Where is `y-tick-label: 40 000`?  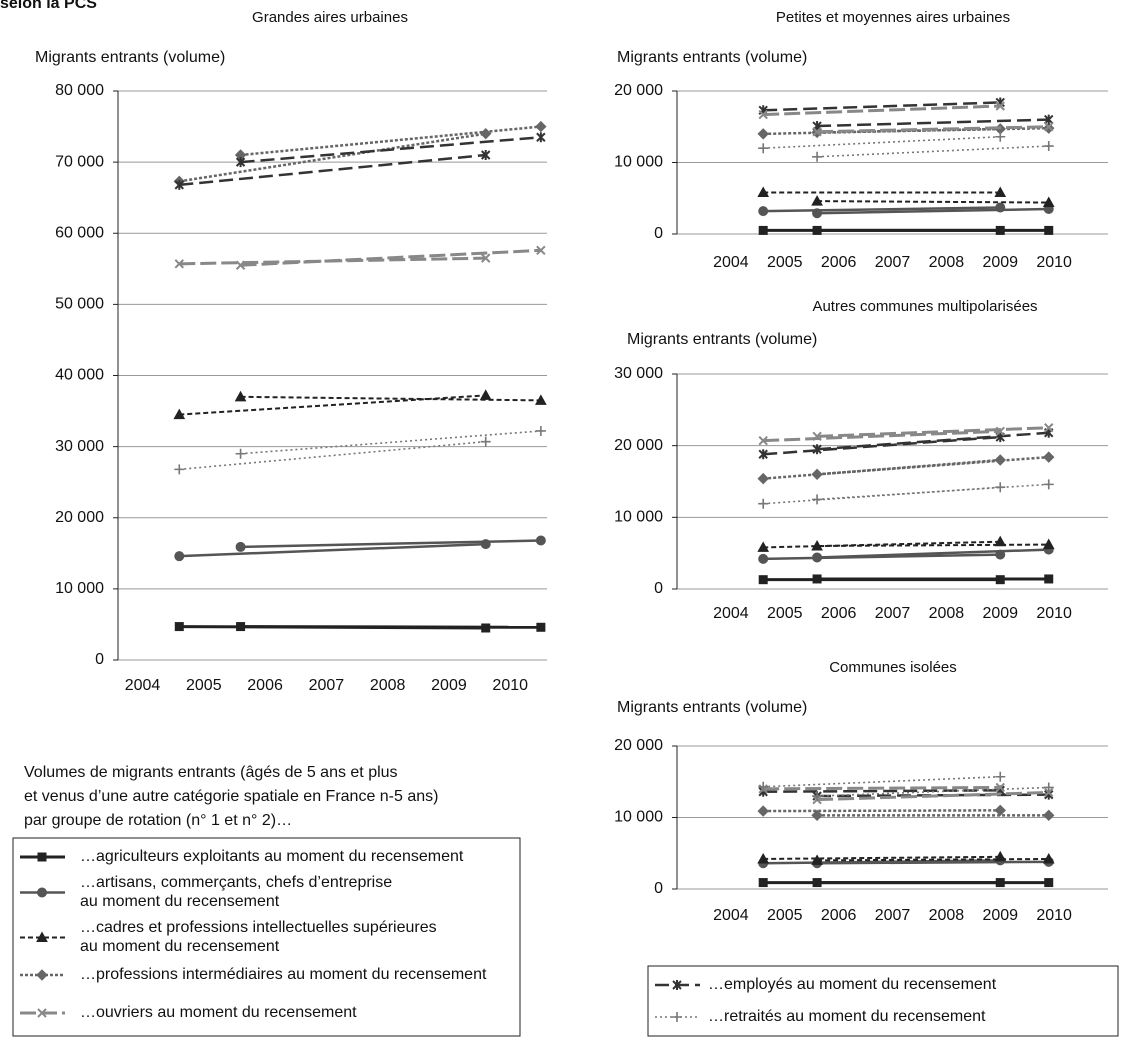
y-tick-label: 40 000 is located at coordinates (79, 375).